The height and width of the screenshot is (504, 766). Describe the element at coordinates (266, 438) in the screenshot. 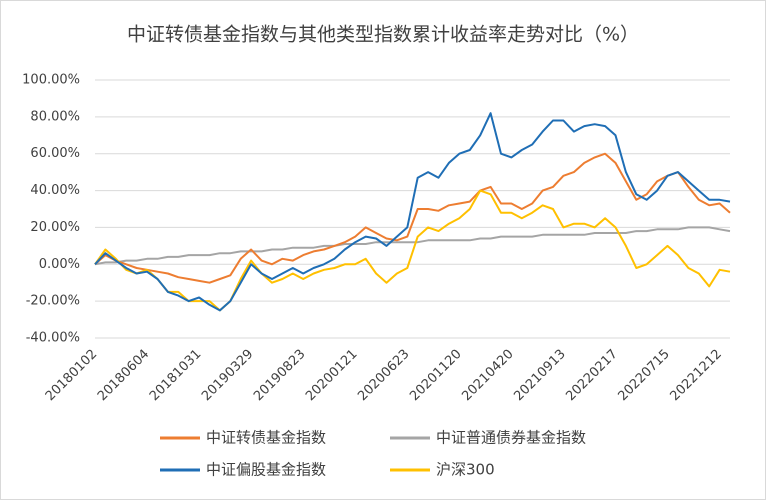

I see `legend-label: 中证转债基金指数` at that location.